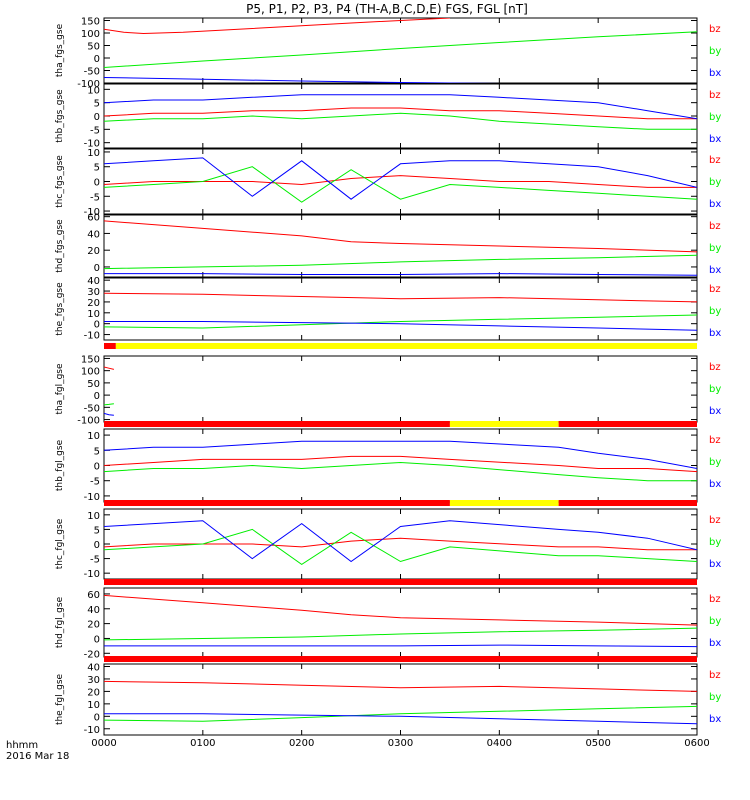  What do you see at coordinates (90, 22) in the screenshot?
I see `y-tick-label: 150` at bounding box center [90, 22].